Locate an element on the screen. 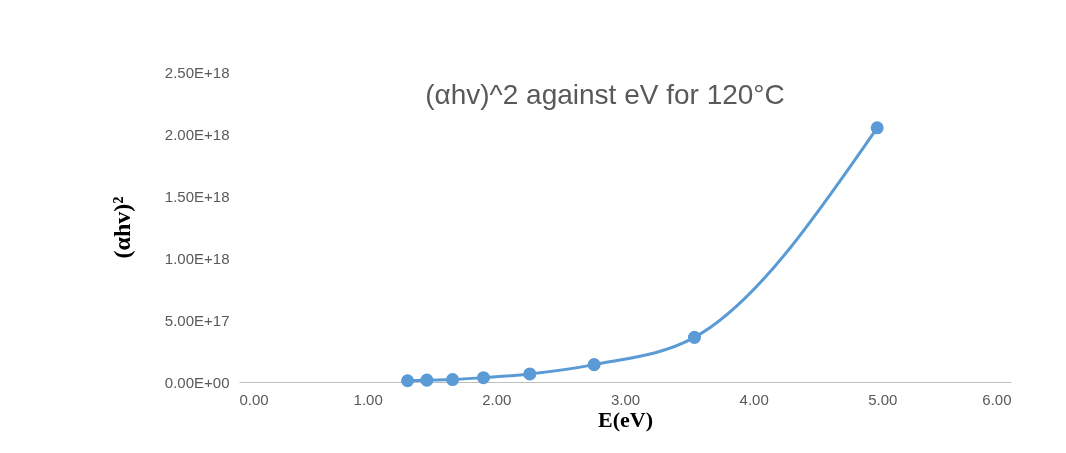 This screenshot has width=1066, height=453. x-tick-label: 1.00 is located at coordinates (368, 399).